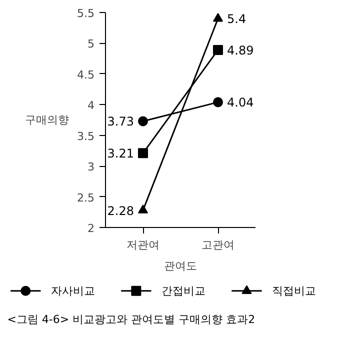  What do you see at coordinates (86, 75) in the screenshot?
I see `y-tick-label: 4.5` at bounding box center [86, 75].